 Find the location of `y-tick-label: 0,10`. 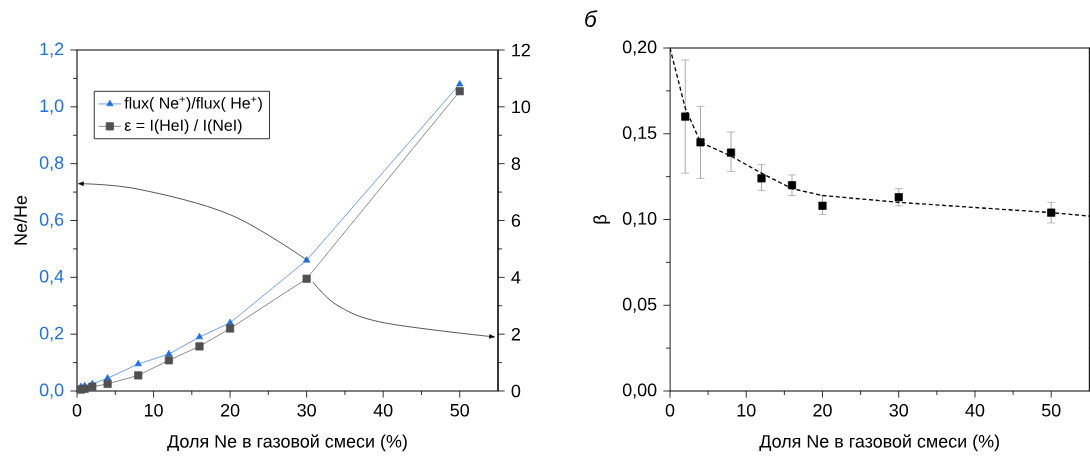

y-tick-label: 0,10 is located at coordinates (639, 219).